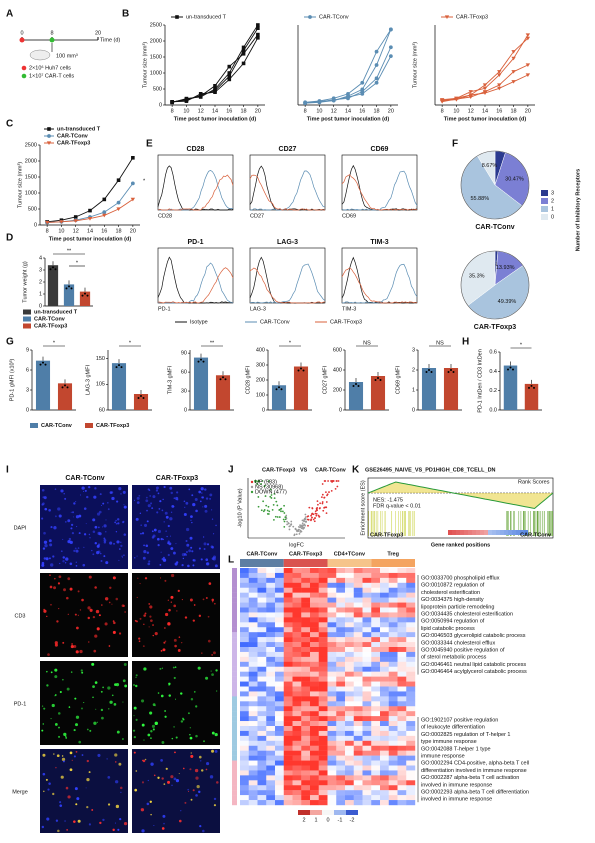  Describe the element at coordinates (450, 593) in the screenshot. I see `go-term: cholesterol esterification` at that location.